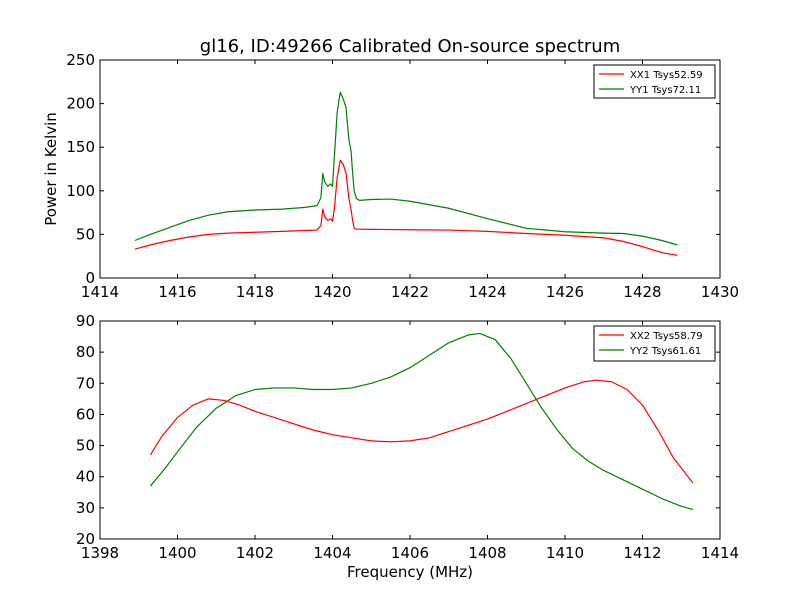 This screenshot has width=800, height=600. Describe the element at coordinates (85, 508) in the screenshot. I see `y-tick-label: 30` at that location.